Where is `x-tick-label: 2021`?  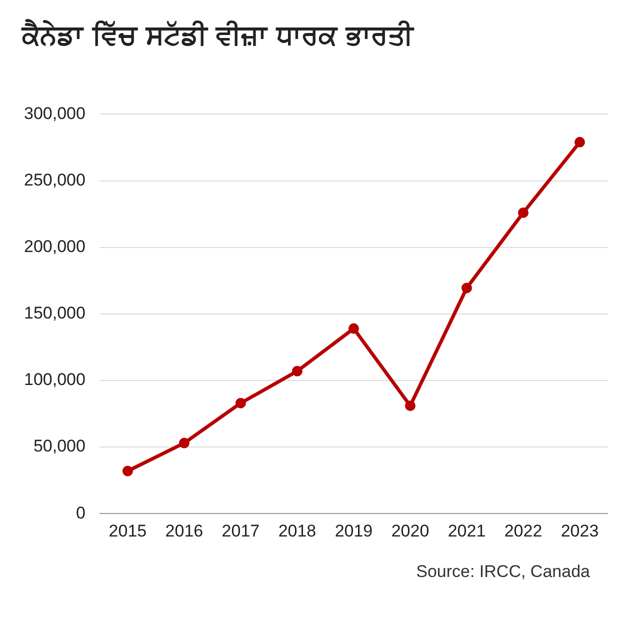 x-tick-label: 2021 is located at coordinates (467, 530).